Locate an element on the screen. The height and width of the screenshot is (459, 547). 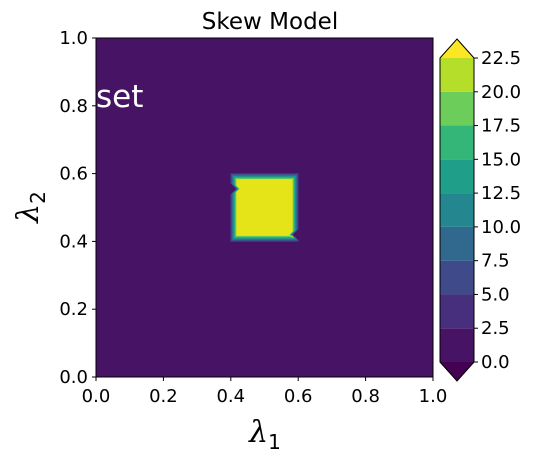
x-tick-label: 1.0 is located at coordinates (433, 396).